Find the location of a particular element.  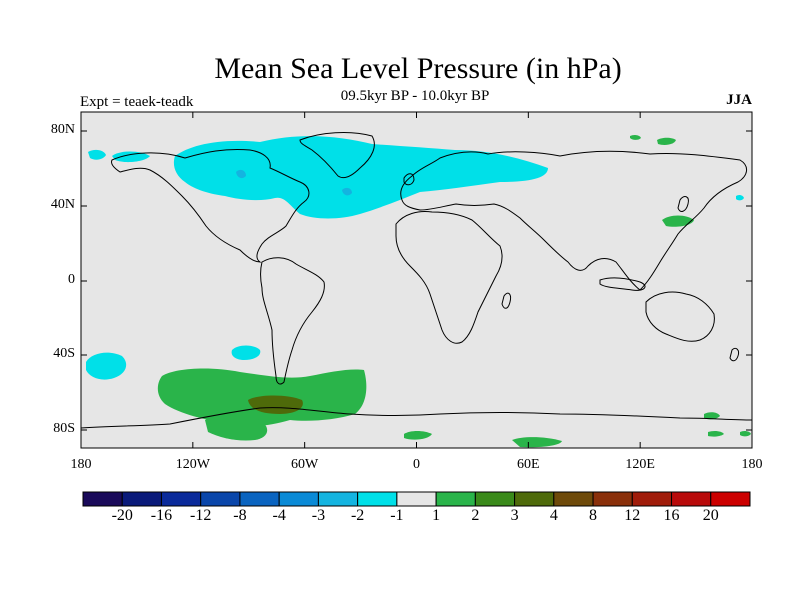

colorbar-label: 8 is located at coordinates (593, 515).